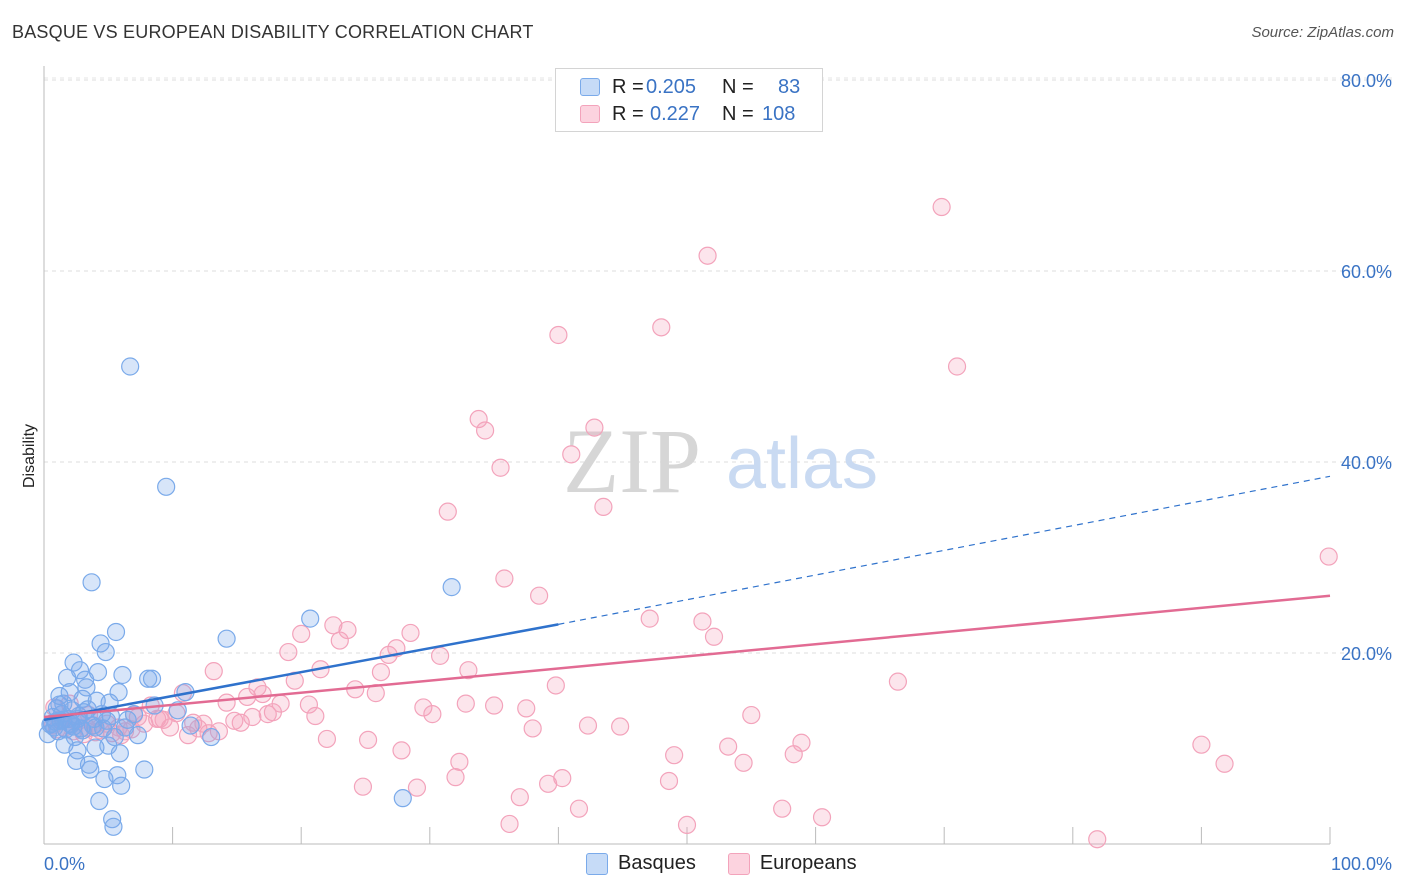 The width and height of the screenshot is (1406, 892). Describe the element at coordinates (808, 863) in the screenshot. I see `legend-label-europeans: Europeans` at that location.